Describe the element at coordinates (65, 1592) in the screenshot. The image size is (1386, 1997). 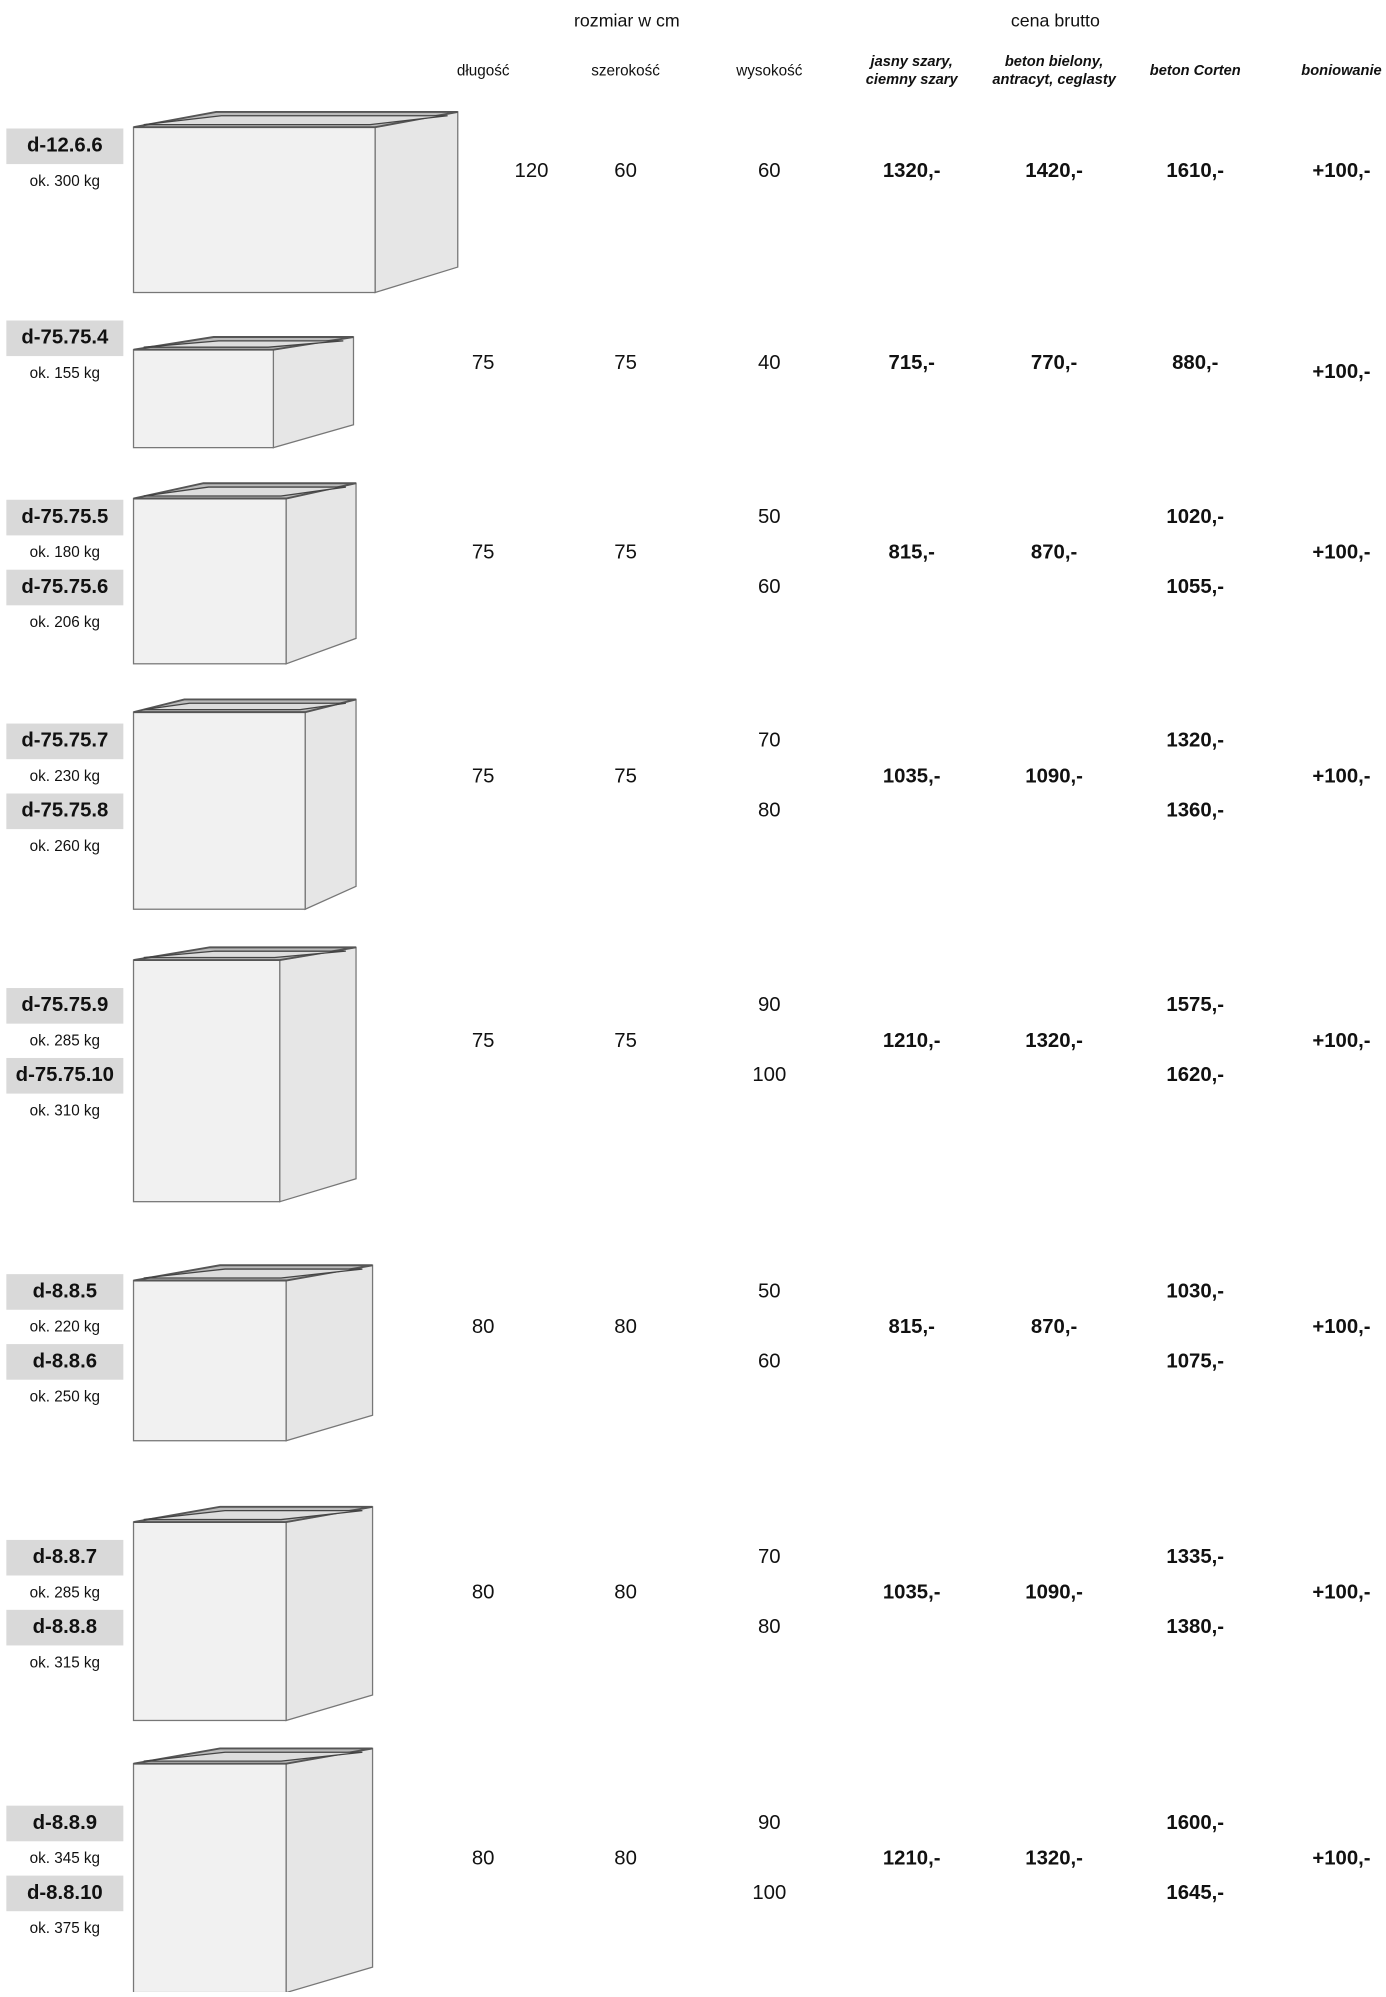
I see `model-weight: ok. 285 kg` at that location.